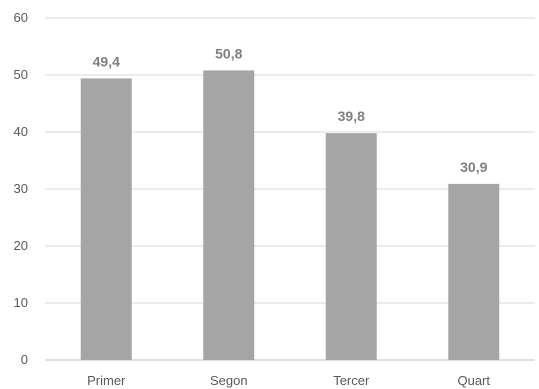 The width and height of the screenshot is (539, 389). I want to click on x-axis-categories: Primer Segon Tercer Quart, so click(288, 380).